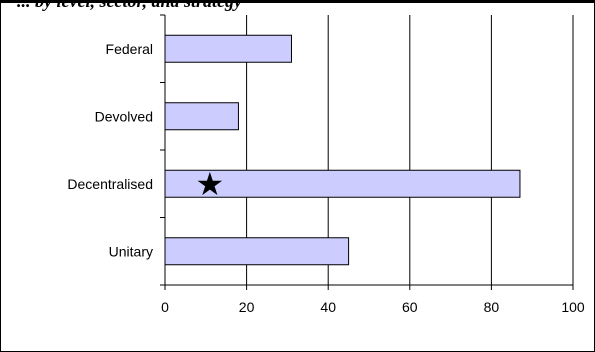  I want to click on x-tick-label-60: 60, so click(410, 307).